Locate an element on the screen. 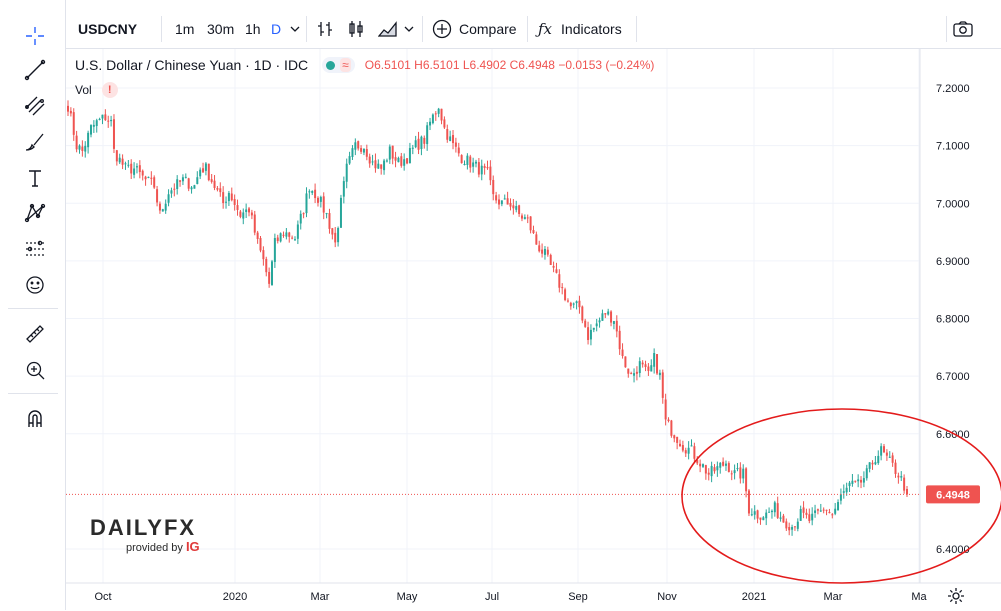  trend-line-icon is located at coordinates (35, 70).